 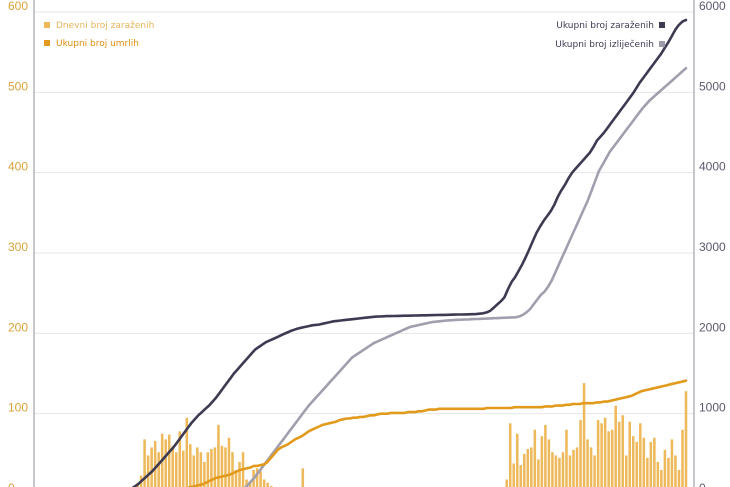 What do you see at coordinates (712, 327) in the screenshot?
I see `right-tick-label: 2000` at bounding box center [712, 327].